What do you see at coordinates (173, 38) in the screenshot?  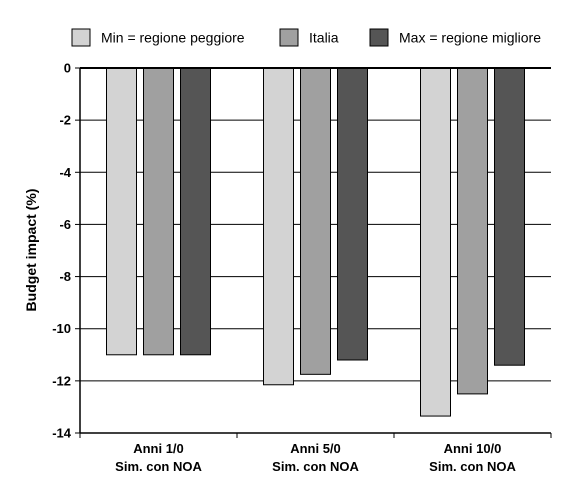 I see `legend-label-0: Min = regione peggiore` at bounding box center [173, 38].